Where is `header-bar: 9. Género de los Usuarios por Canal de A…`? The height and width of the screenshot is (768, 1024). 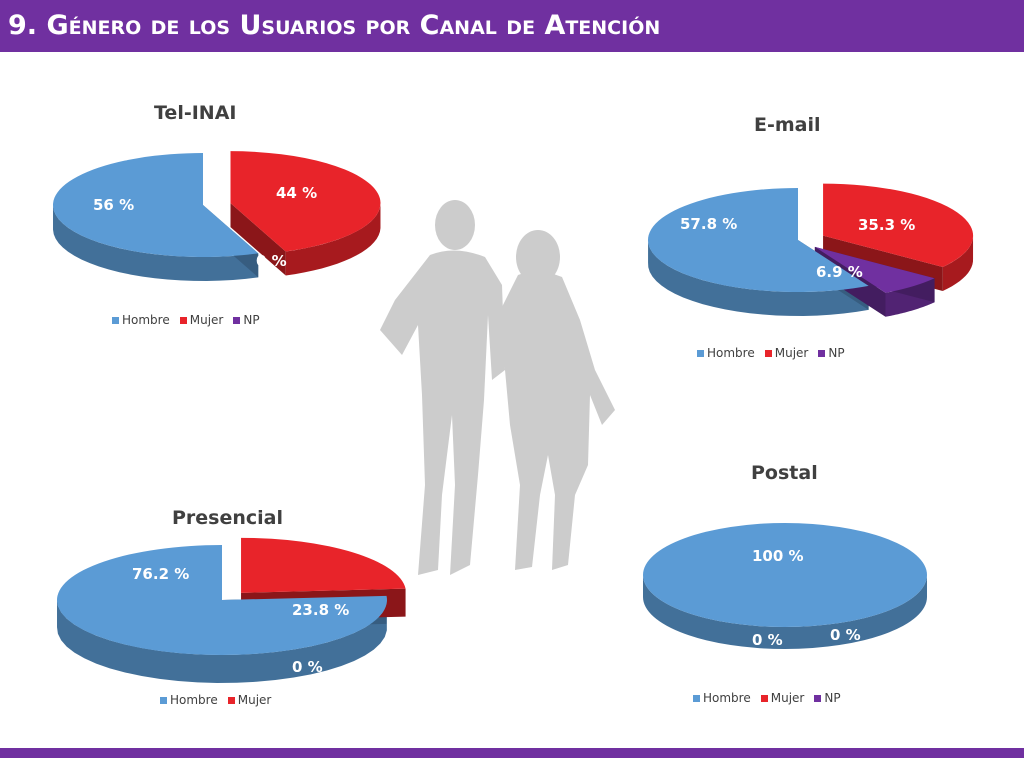 header-bar: 9. Género de los Usuarios por Canal de A… is located at coordinates (512, 26).